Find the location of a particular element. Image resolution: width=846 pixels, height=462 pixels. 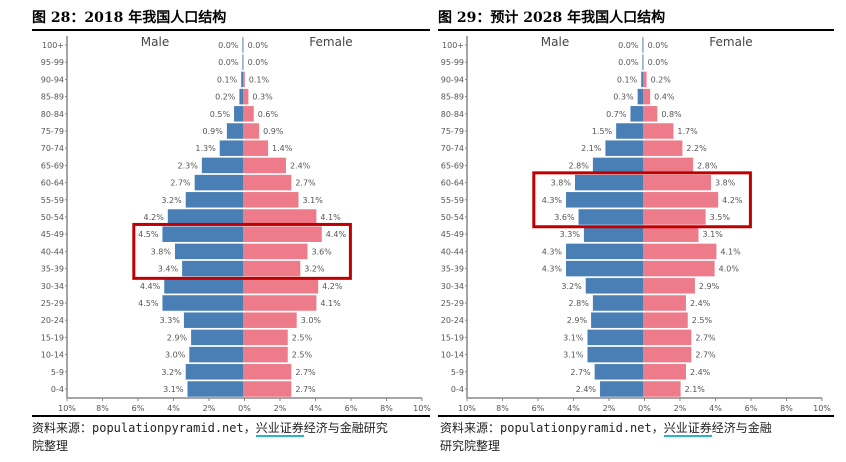

male-value-label: 2.9% is located at coordinates (177, 337).